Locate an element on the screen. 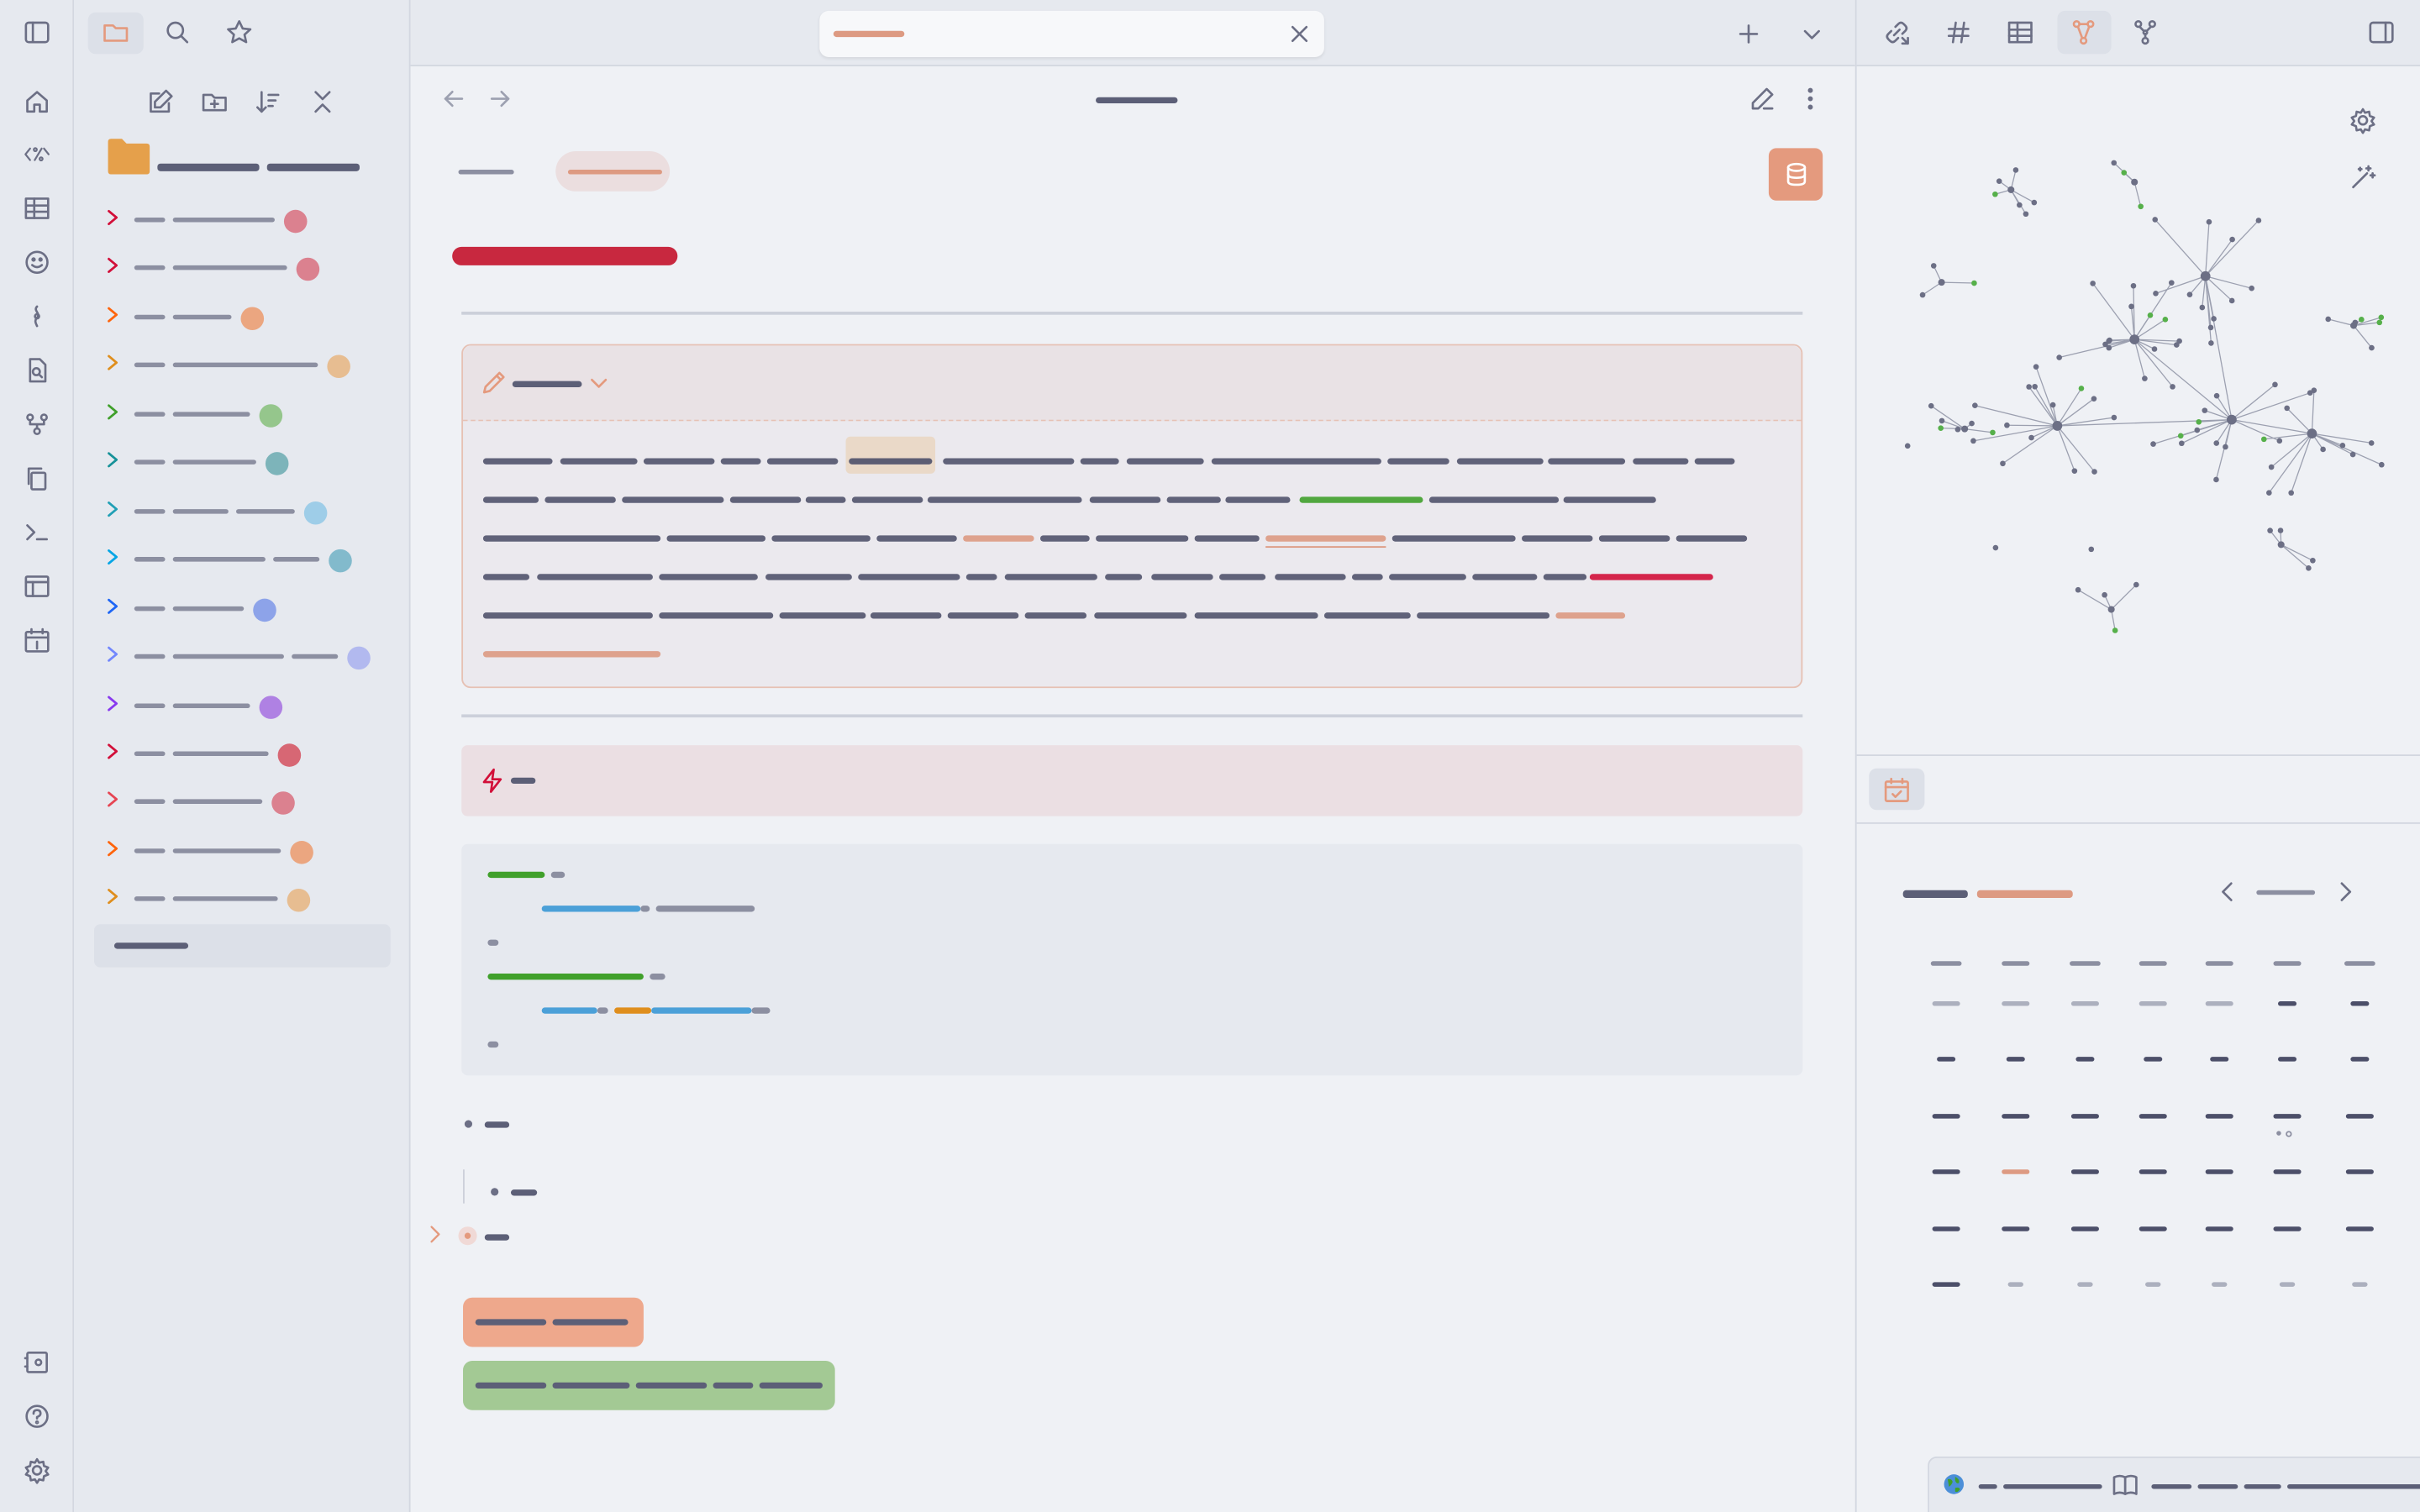 This screenshot has width=2420, height=1512. peach-highlight is located at coordinates (553, 1322).